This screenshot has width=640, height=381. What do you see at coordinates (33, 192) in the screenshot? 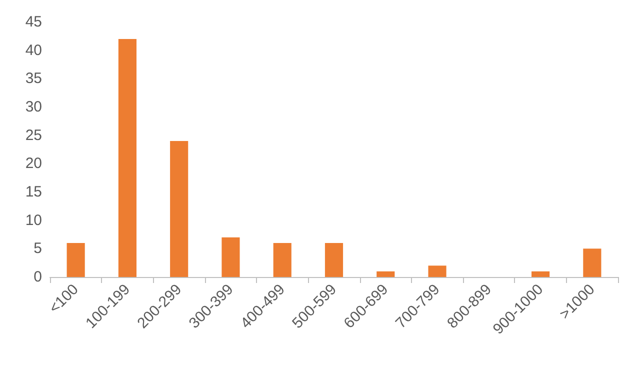
I see `y-tick-label: 15` at bounding box center [33, 192].